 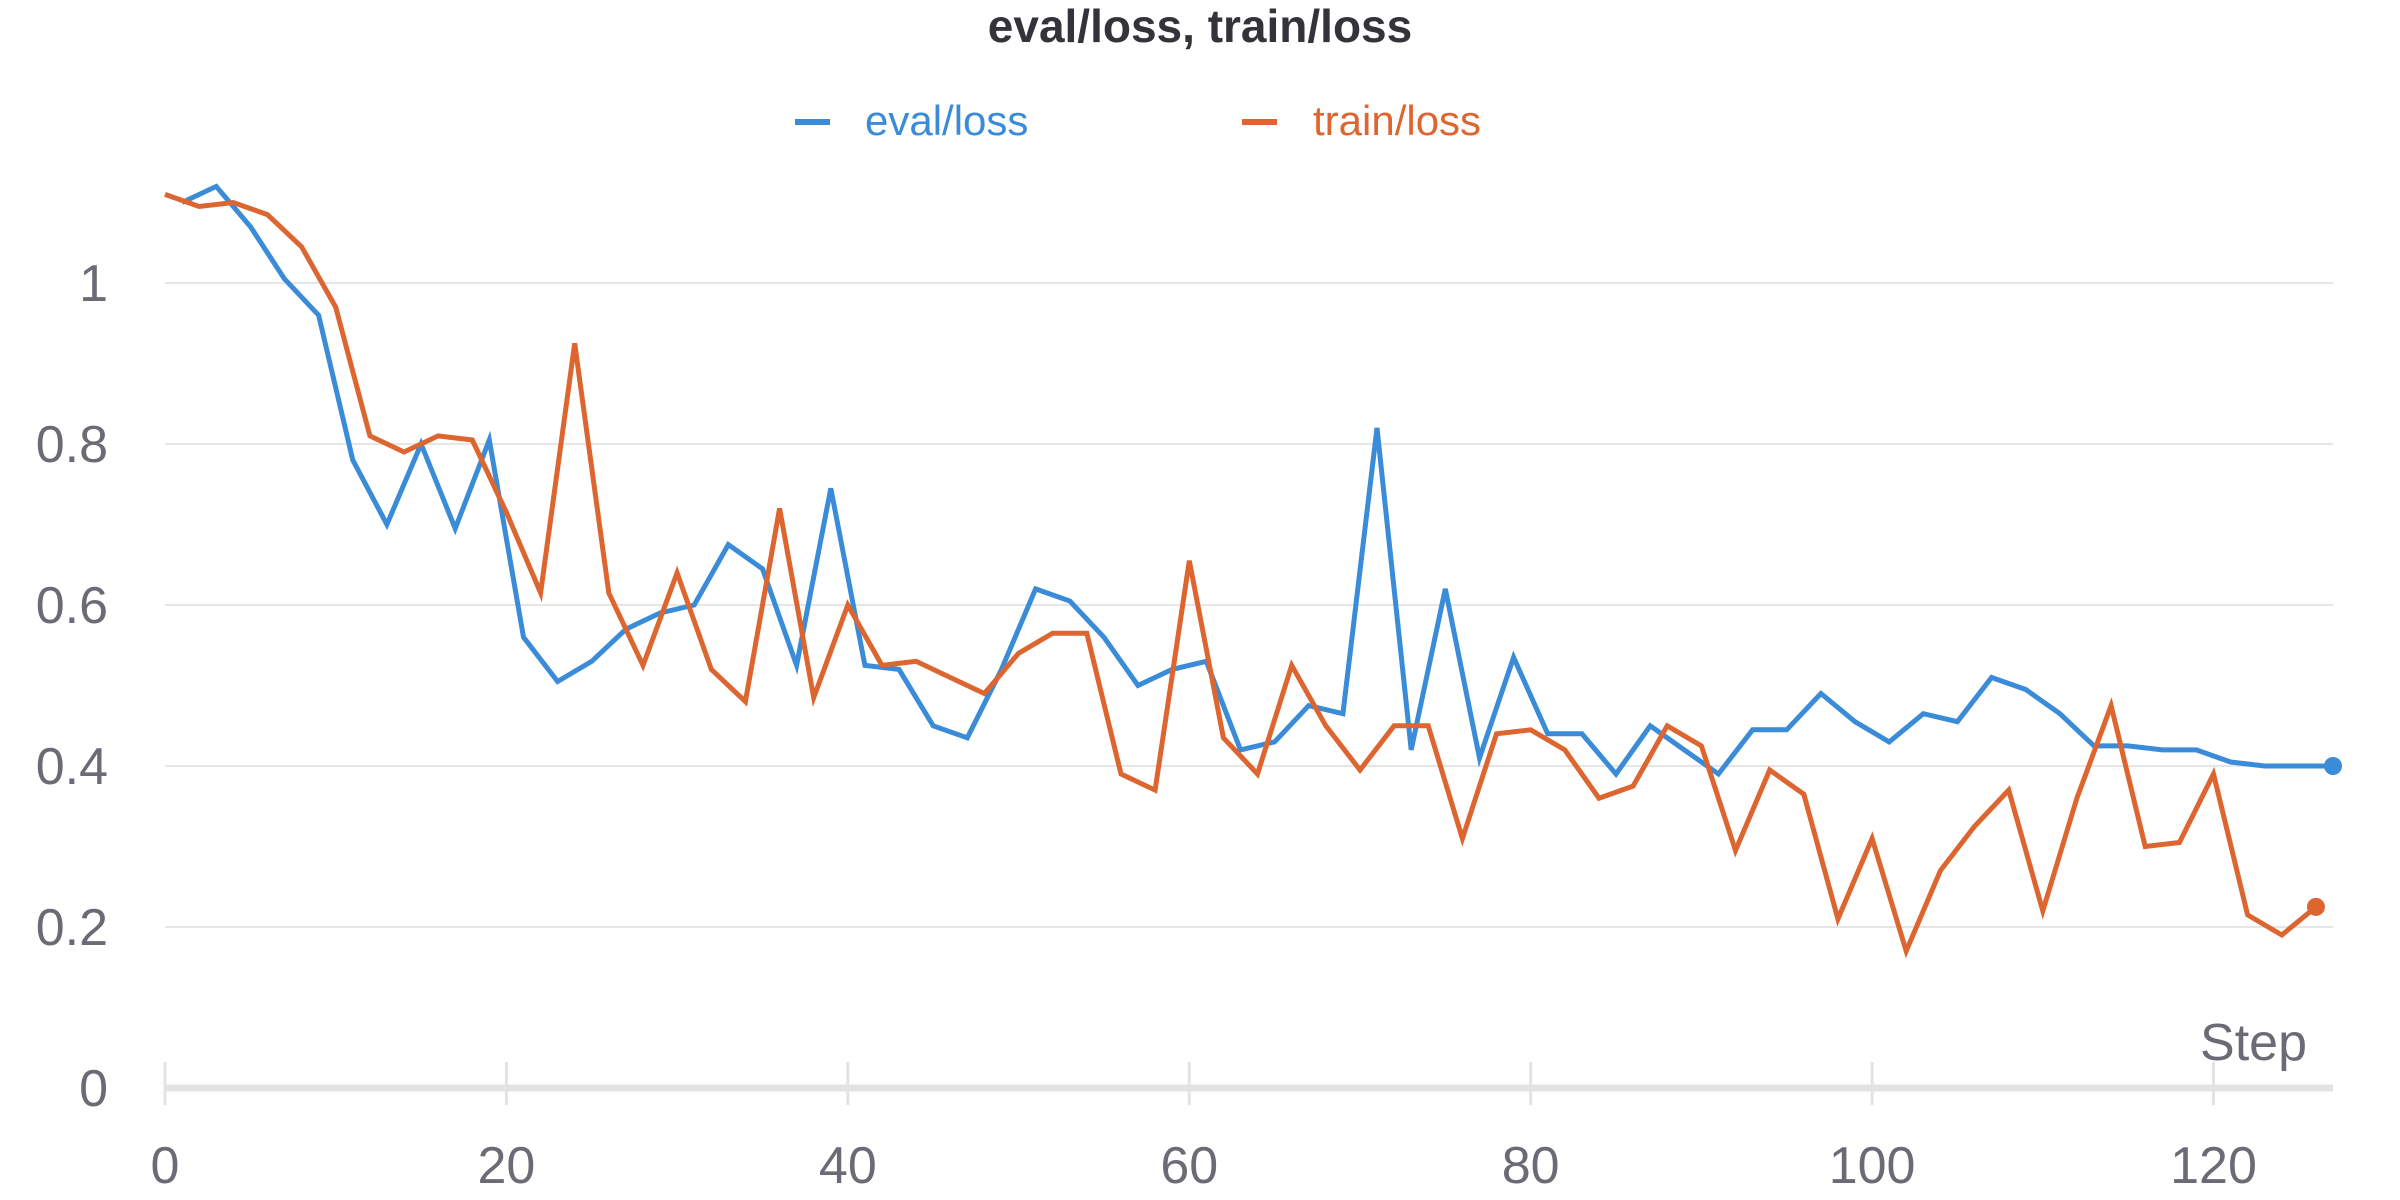 What do you see at coordinates (1138, 120) in the screenshot?
I see `legend: eval/loss train/loss` at bounding box center [1138, 120].